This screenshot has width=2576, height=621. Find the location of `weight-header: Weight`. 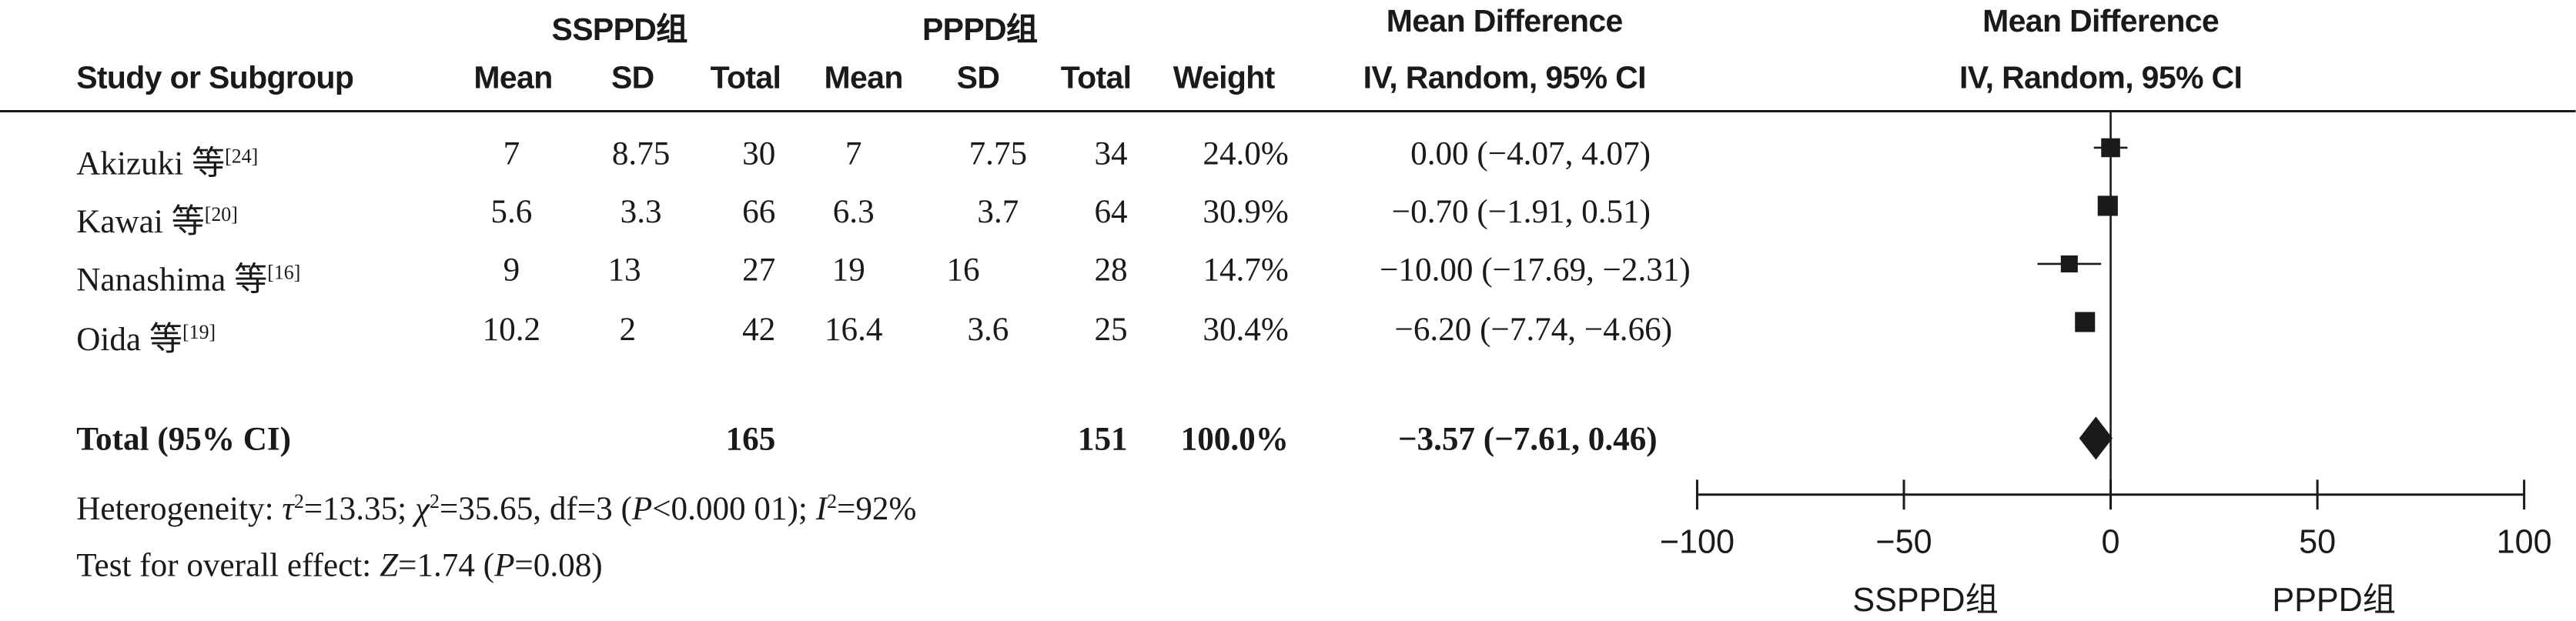

weight-header: Weight is located at coordinates (1224, 79).